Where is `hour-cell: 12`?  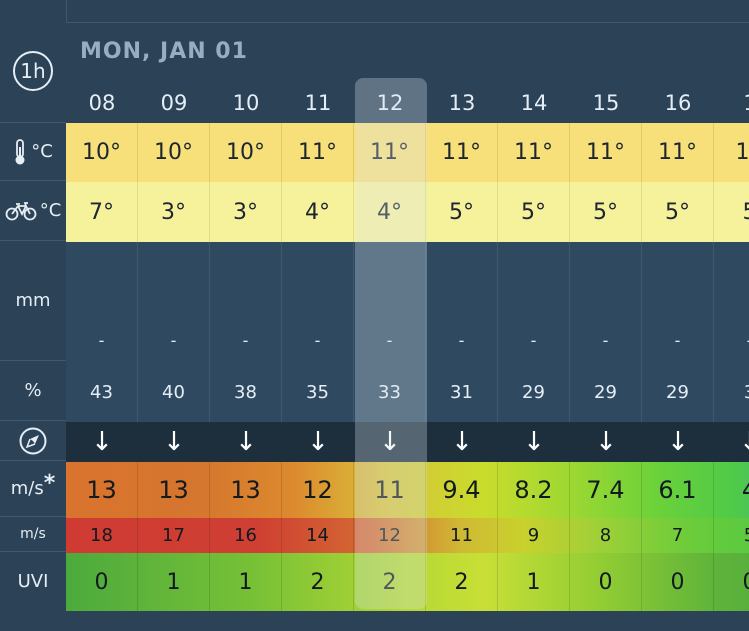 hour-cell: 12 is located at coordinates (390, 103).